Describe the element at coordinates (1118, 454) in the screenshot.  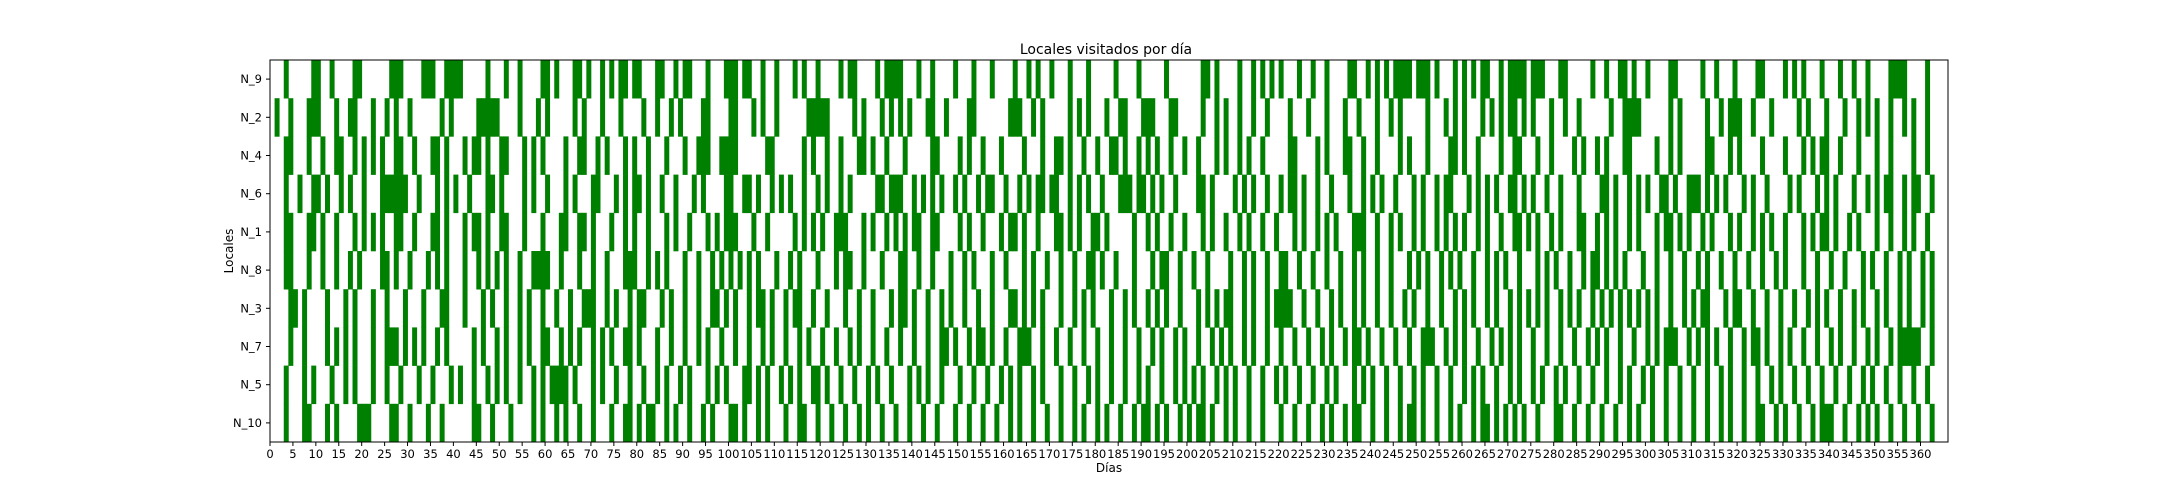
I see `x-tick-label: 185` at that location.